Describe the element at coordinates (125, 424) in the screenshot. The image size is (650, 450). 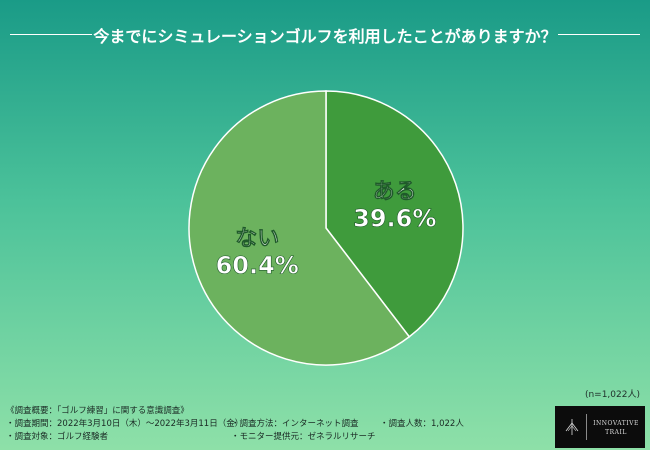
I see `survey-period: ・調査期間：2022年3月10日（木）〜2022年3月11日（金）` at that location.